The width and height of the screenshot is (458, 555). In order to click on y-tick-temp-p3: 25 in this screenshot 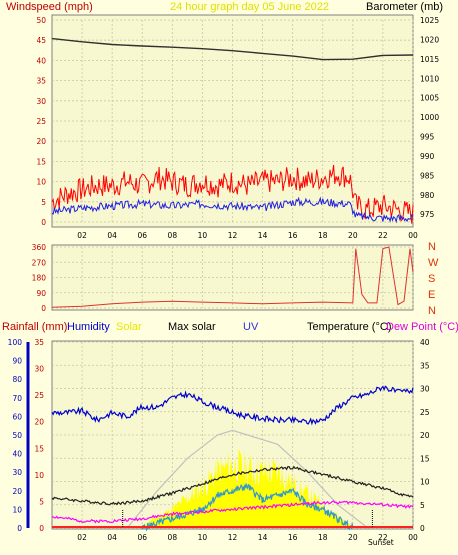, I will do `click(425, 412)`.